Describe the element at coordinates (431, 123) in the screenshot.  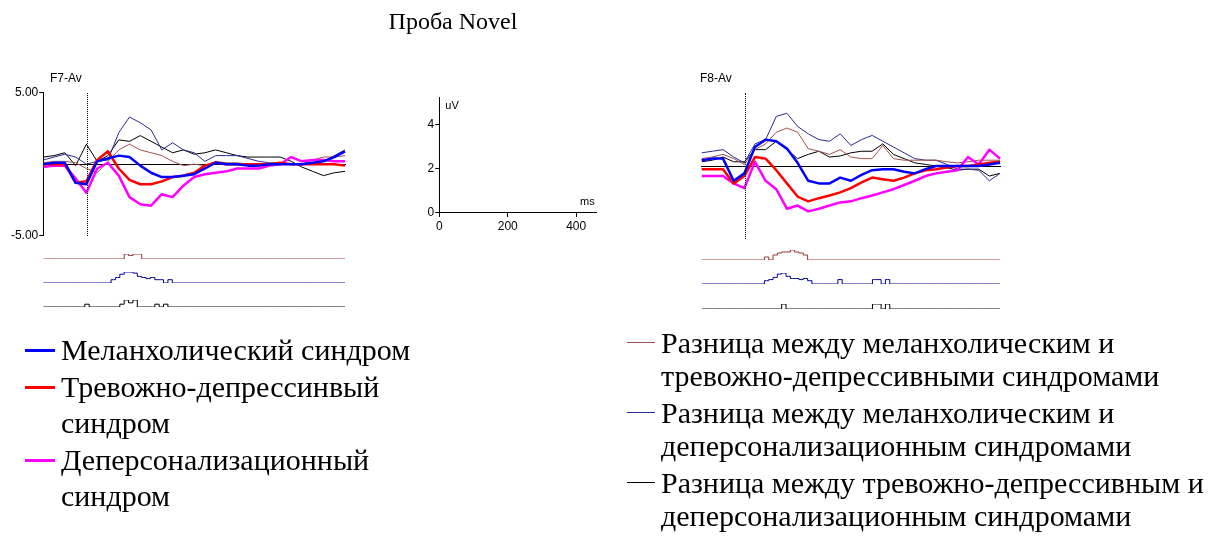
I see `y-tick-label: 4` at that location.